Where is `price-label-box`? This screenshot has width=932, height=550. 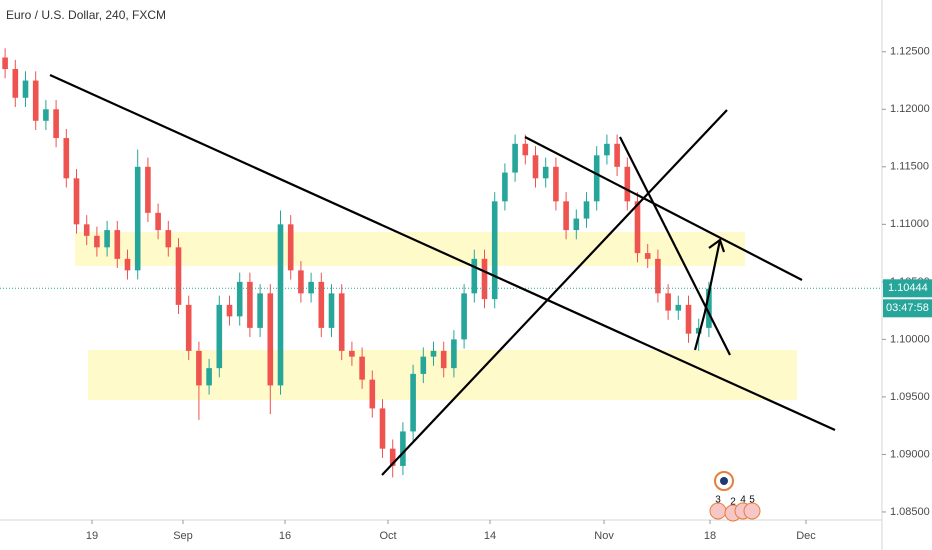
price-label-box is located at coordinates (907, 288).